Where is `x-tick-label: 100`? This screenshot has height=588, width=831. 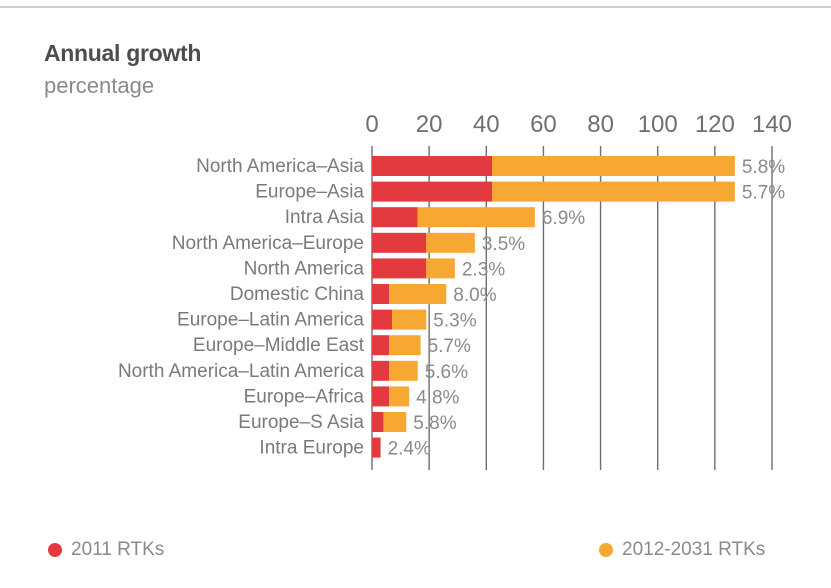 x-tick-label: 100 is located at coordinates (658, 124).